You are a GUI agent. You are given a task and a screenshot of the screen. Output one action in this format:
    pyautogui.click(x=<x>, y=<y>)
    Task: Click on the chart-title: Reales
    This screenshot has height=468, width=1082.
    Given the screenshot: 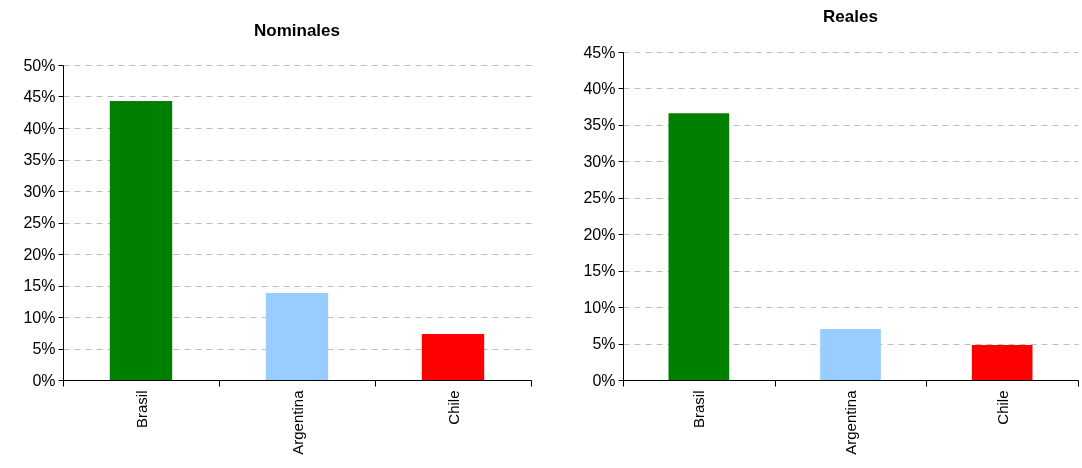 What is the action you would take?
    pyautogui.click(x=850, y=16)
    